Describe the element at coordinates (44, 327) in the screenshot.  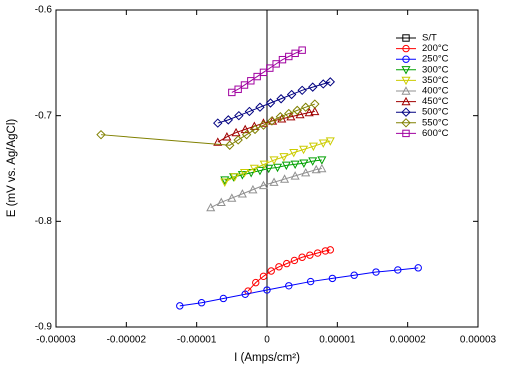
I see `y-tick-label: -0.9` at that location.